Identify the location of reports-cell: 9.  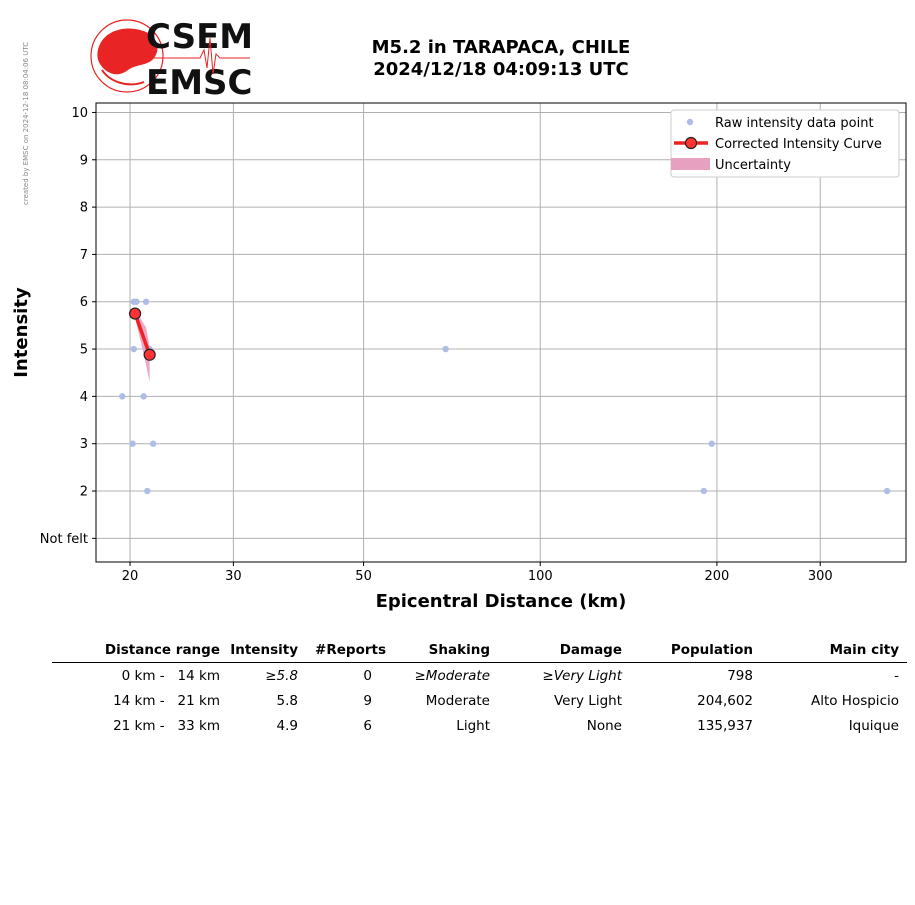
(367, 701).